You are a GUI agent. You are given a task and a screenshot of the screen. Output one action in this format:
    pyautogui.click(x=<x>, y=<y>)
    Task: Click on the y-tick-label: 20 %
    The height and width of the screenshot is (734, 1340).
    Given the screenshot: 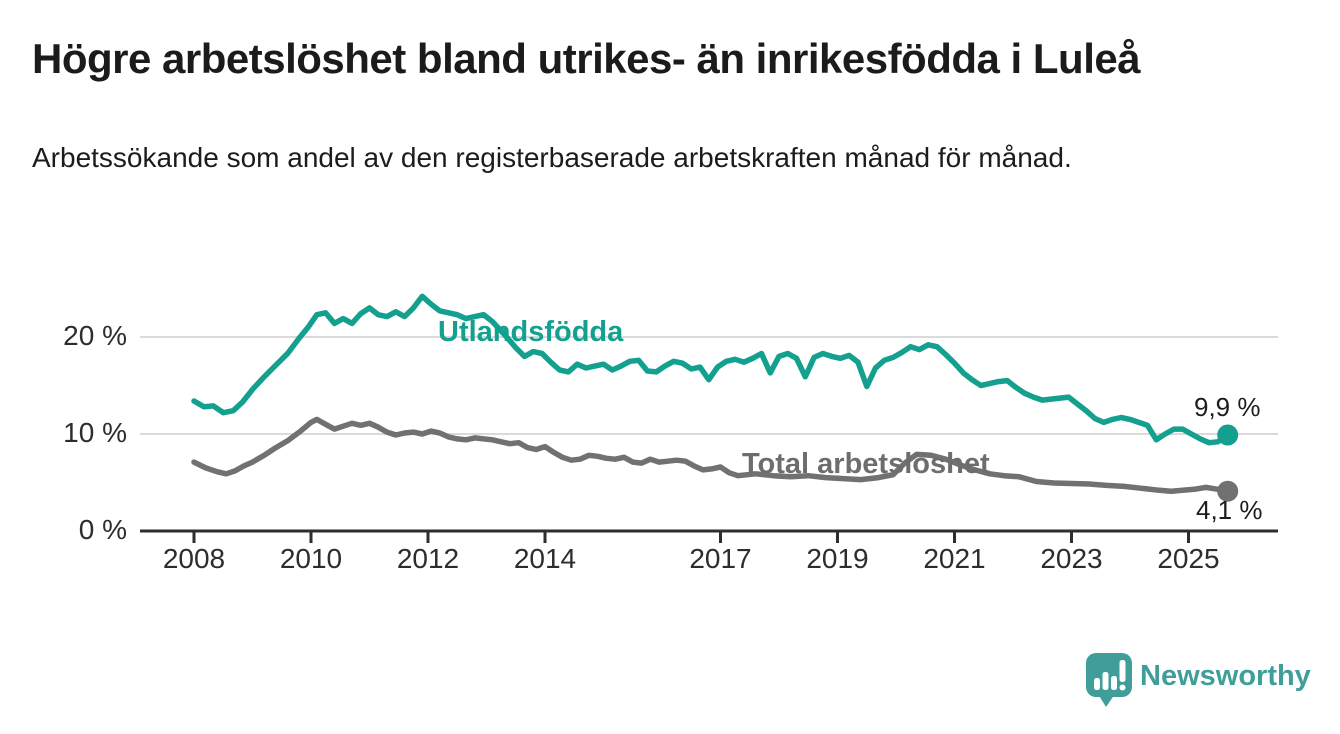 What is the action you would take?
    pyautogui.click(x=95, y=335)
    